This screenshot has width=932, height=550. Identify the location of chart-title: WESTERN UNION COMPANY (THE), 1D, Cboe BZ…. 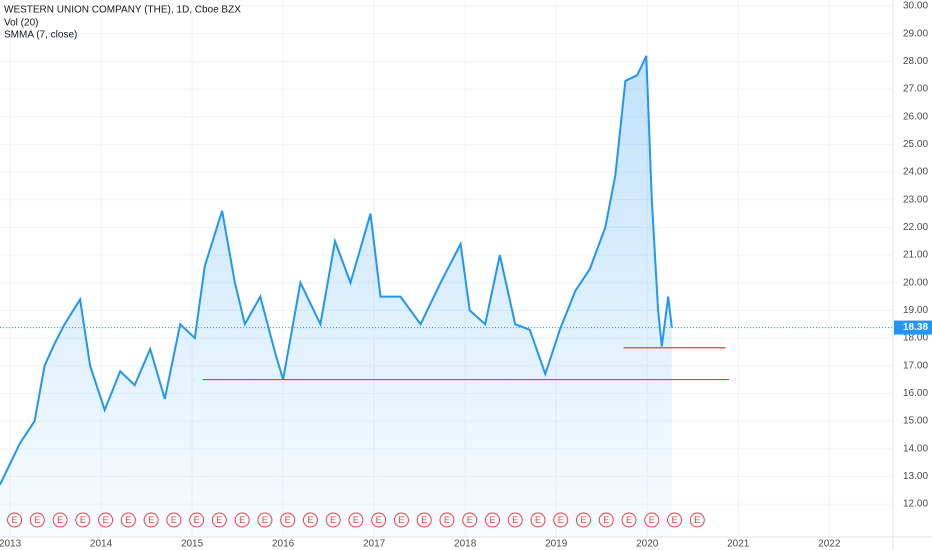
(122, 10).